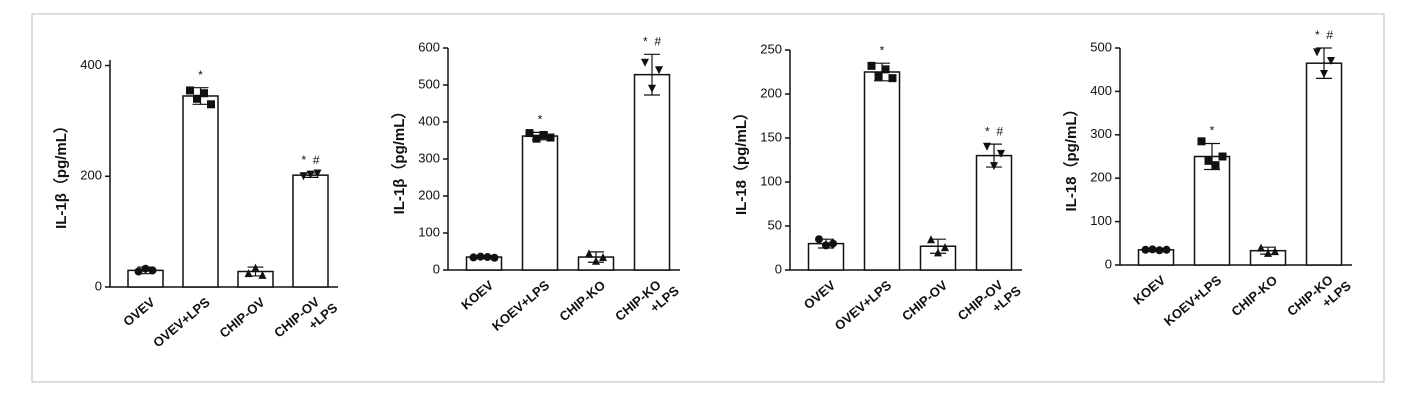 The image size is (1414, 406). Describe the element at coordinates (771, 136) in the screenshot. I see `y-tick-label: 150` at that location.